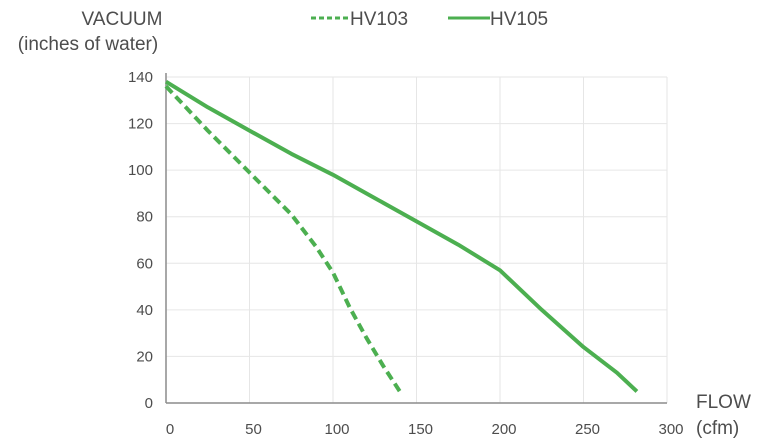 This screenshot has height=443, width=773. I want to click on y-tick-label-60: 60, so click(144, 263).